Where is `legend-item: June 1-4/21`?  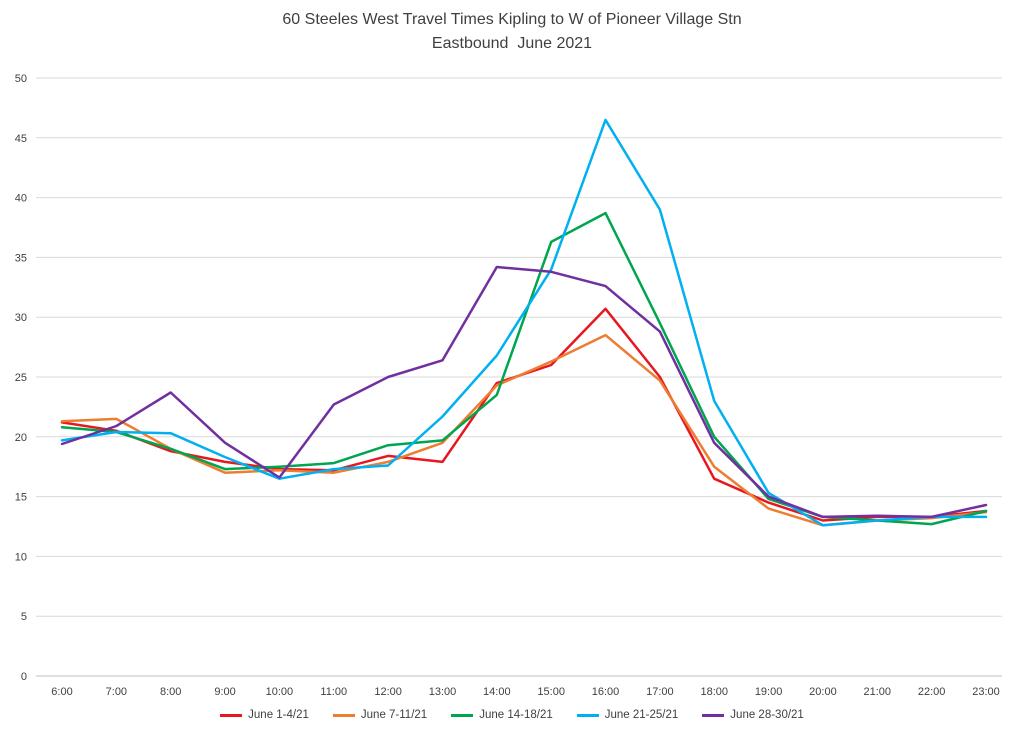
legend-item: June 1-4/21 is located at coordinates (264, 715).